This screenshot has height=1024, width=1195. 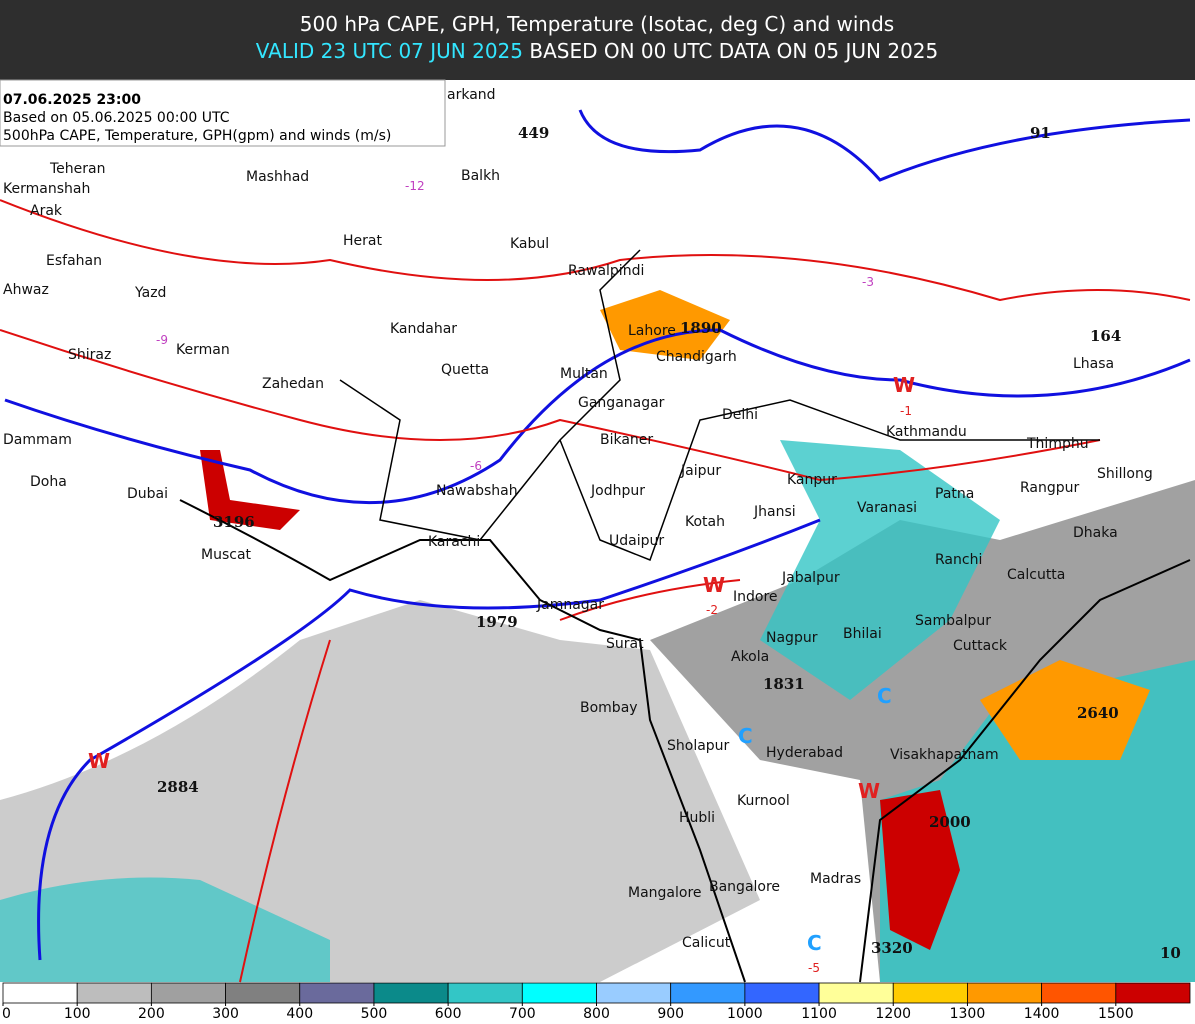 I want to click on city-label: Quetta, so click(x=465, y=370).